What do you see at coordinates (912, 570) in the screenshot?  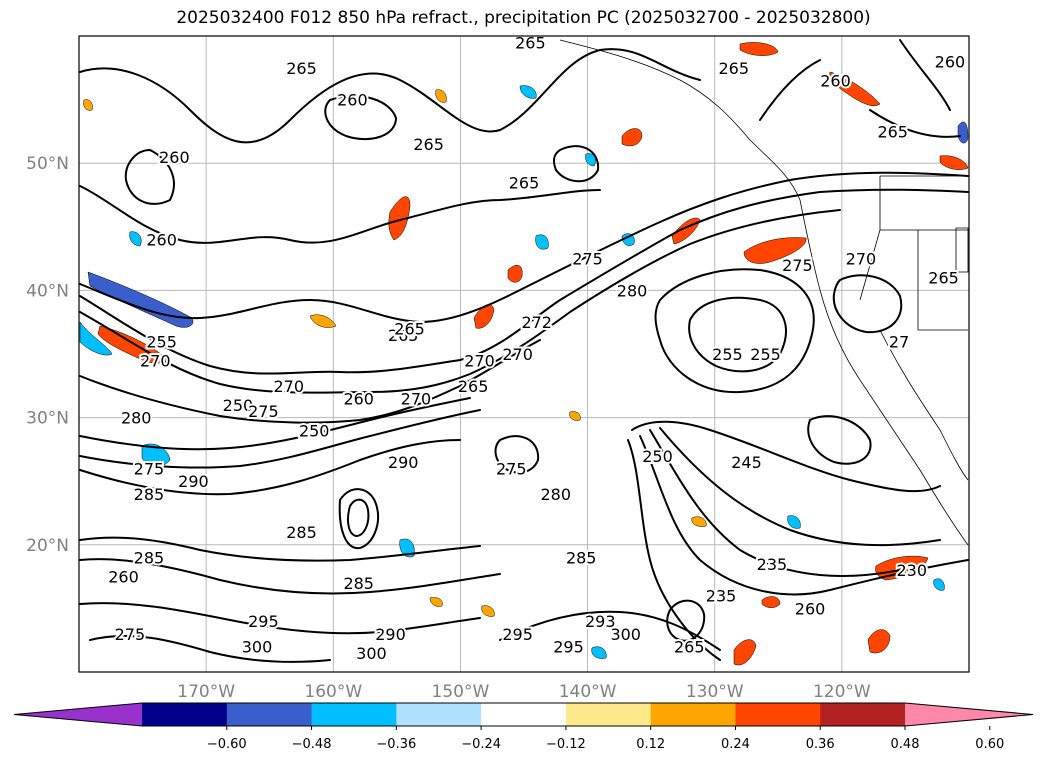 I see `contour-value-label: 230` at bounding box center [912, 570].